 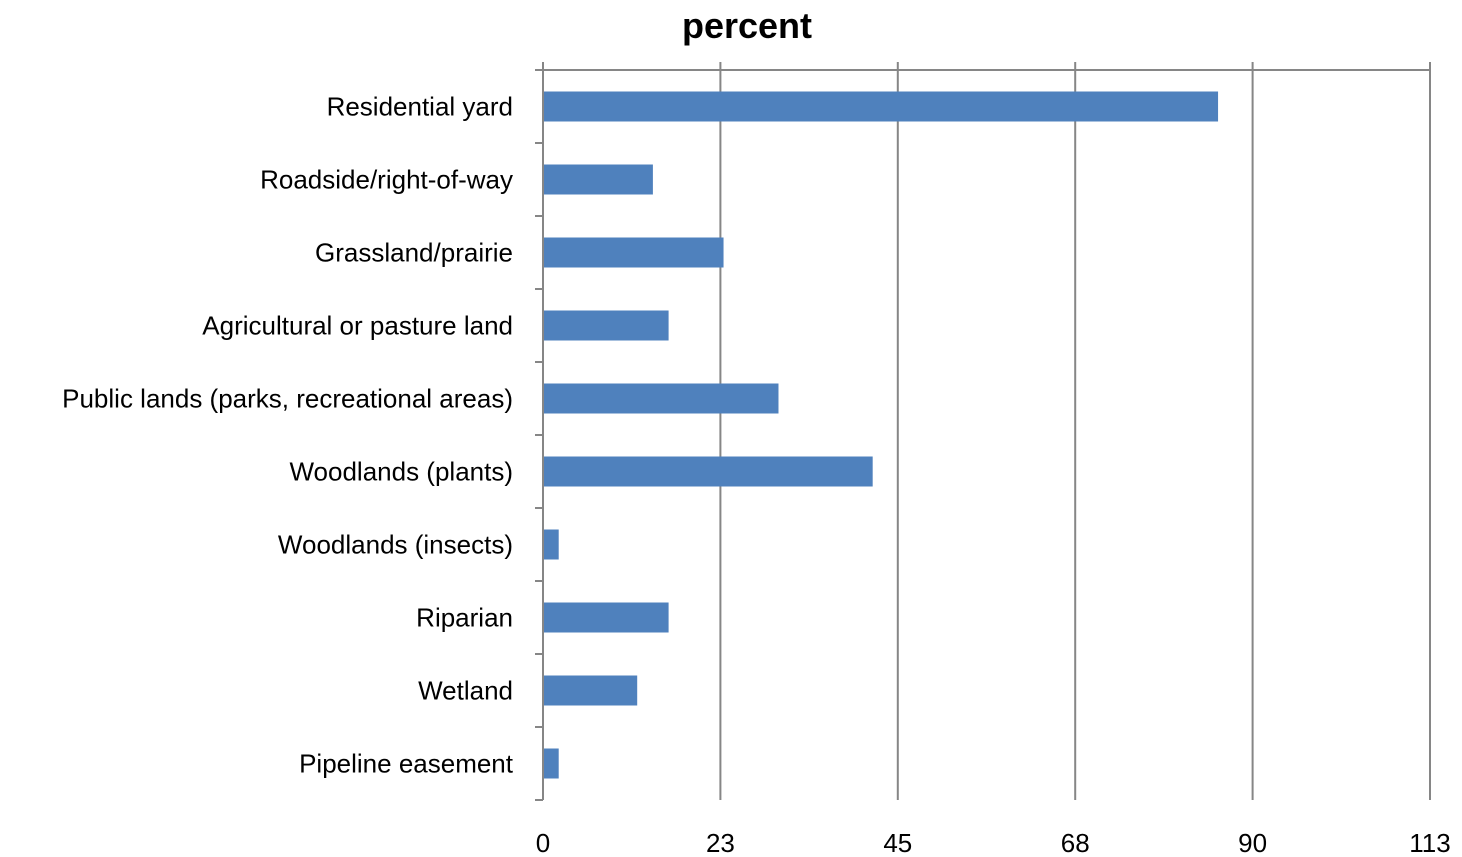 I want to click on x-tick-label: 45, so click(x=897, y=842).